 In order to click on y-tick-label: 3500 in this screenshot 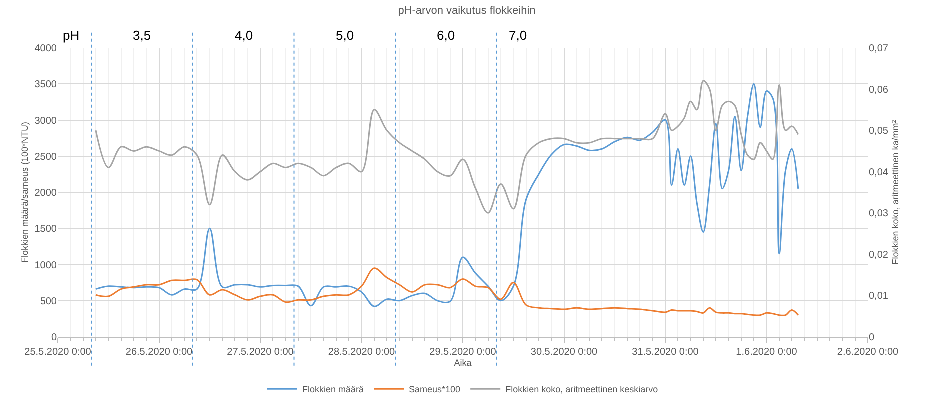, I will do `click(46, 85)`.